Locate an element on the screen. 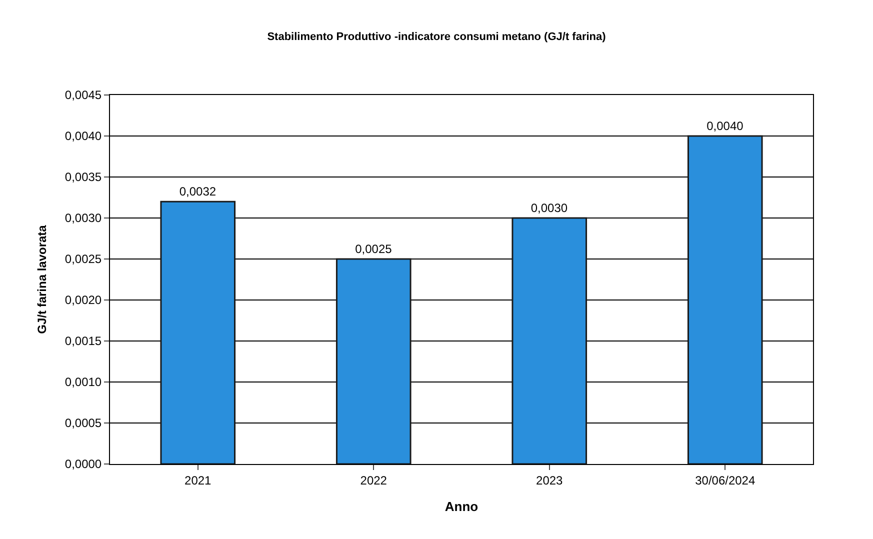  x-tick-label: 2021 is located at coordinates (198, 480).